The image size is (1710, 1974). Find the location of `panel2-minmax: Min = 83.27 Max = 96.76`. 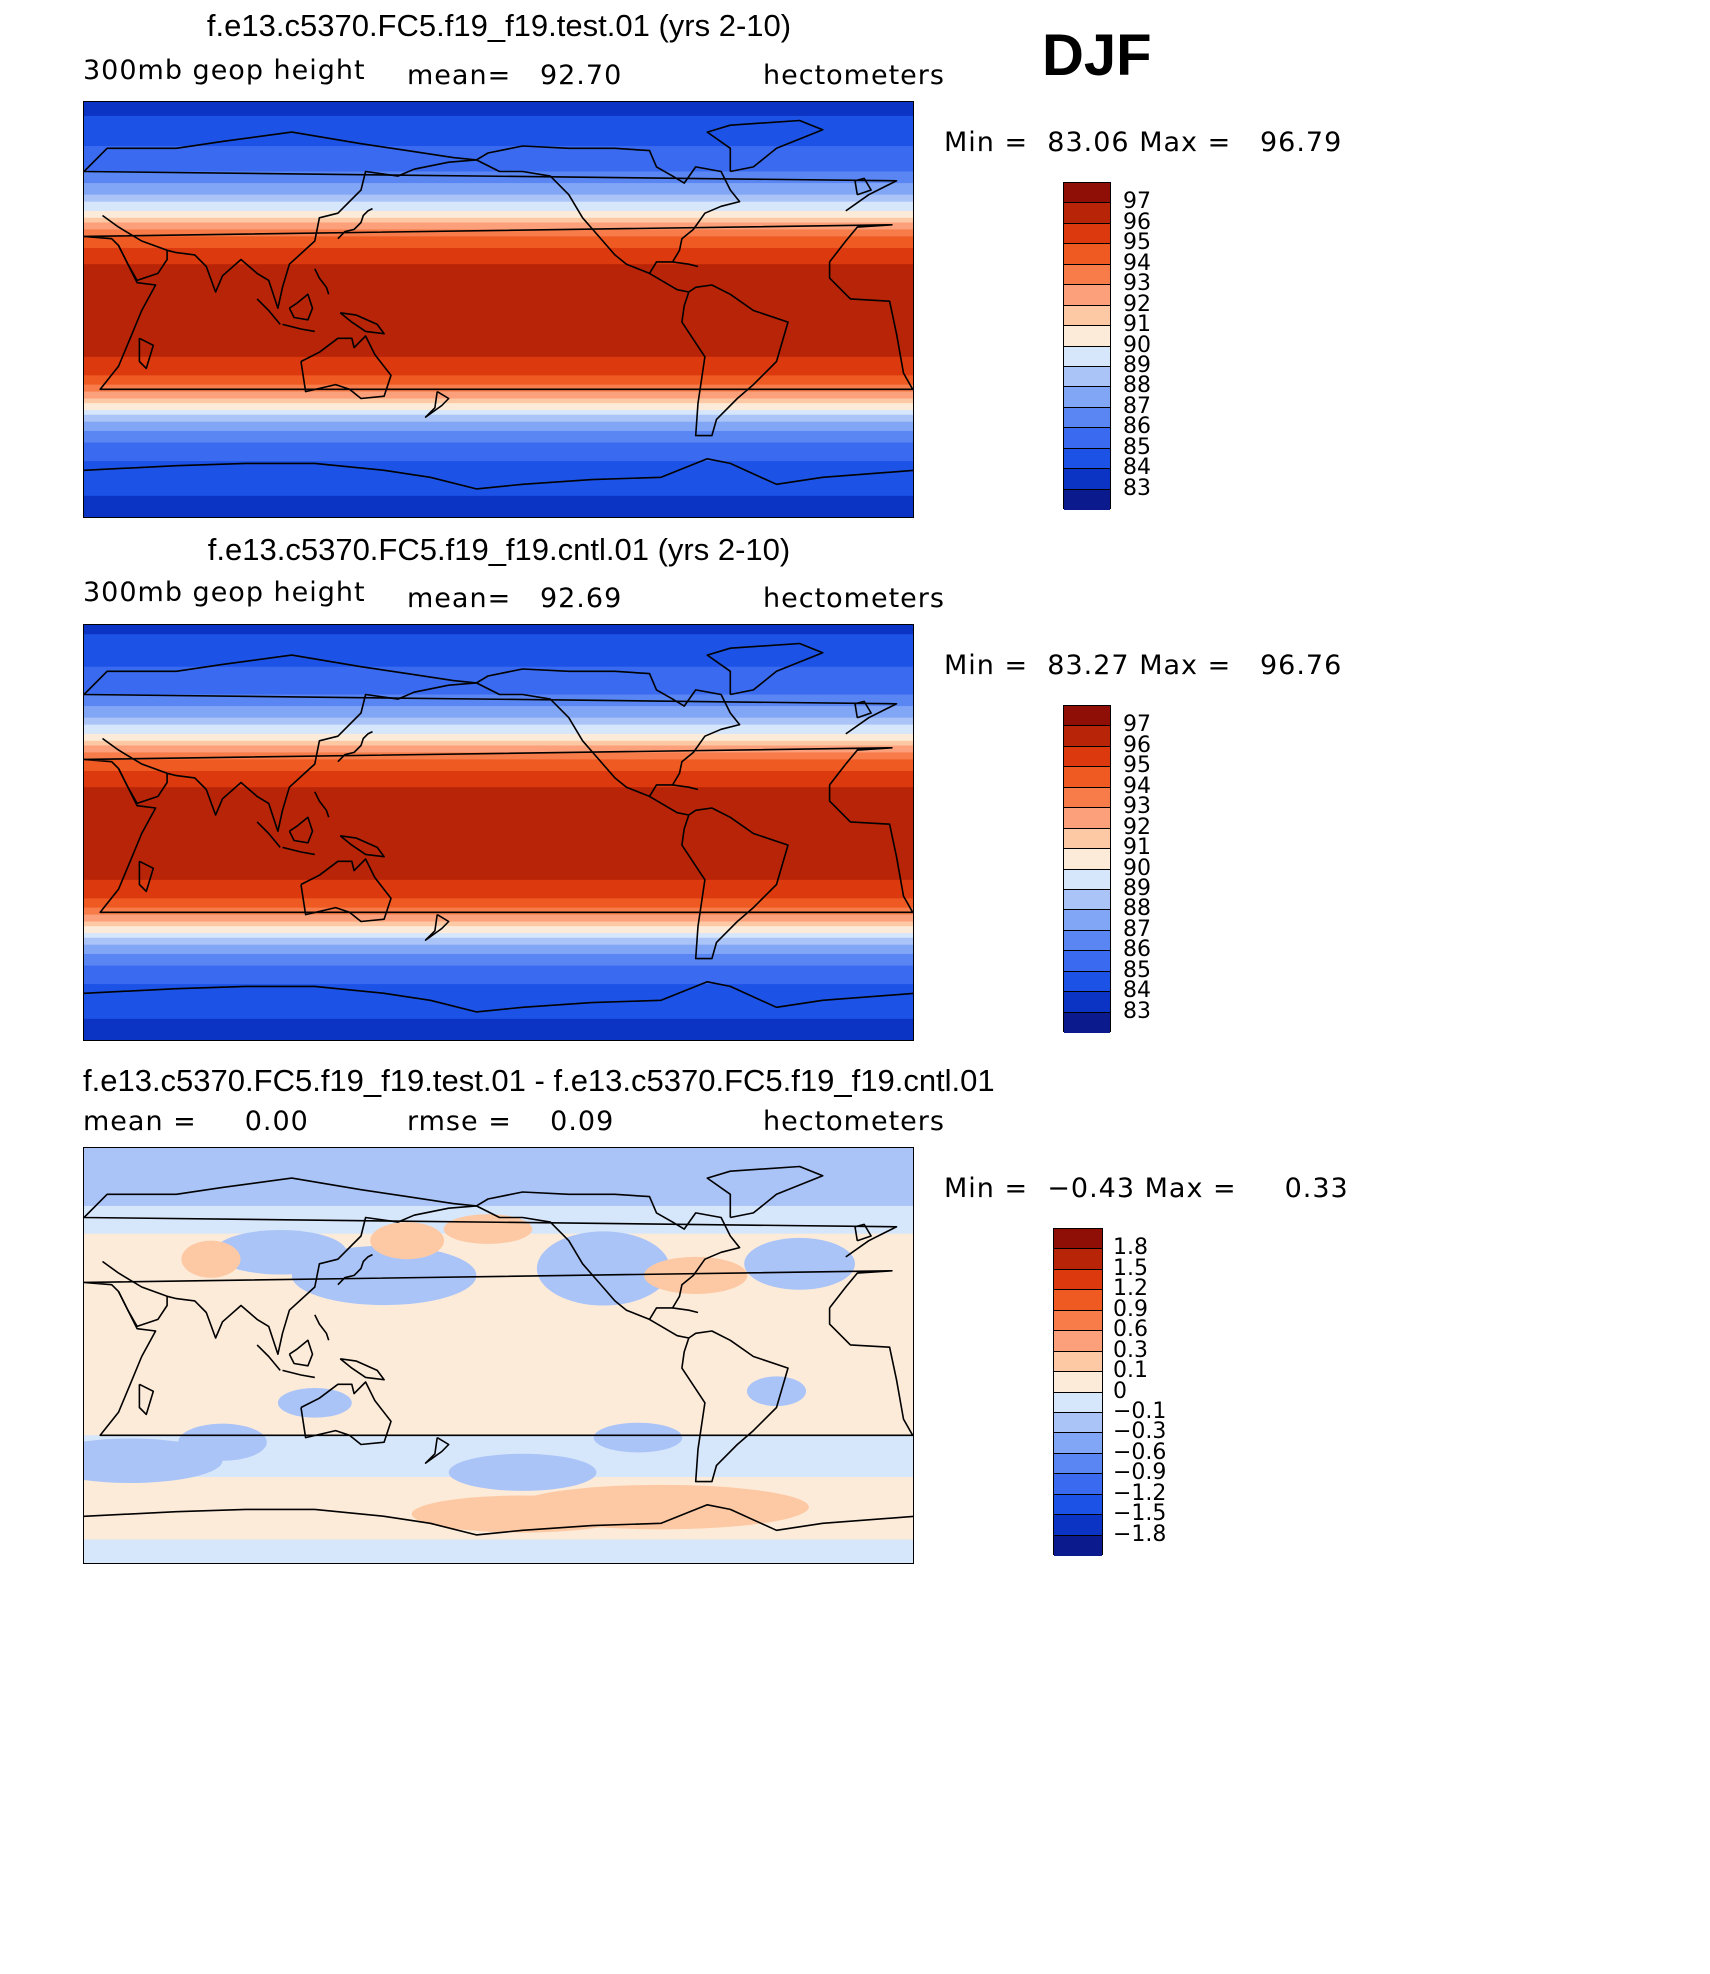

panel2-minmax: Min = 83.27 Max = 96.76 is located at coordinates (1143, 665).